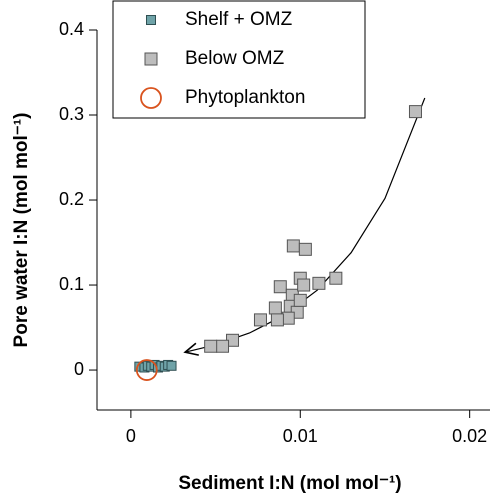  What do you see at coordinates (235, 58) in the screenshot?
I see `legend-label: Below OMZ` at bounding box center [235, 58].